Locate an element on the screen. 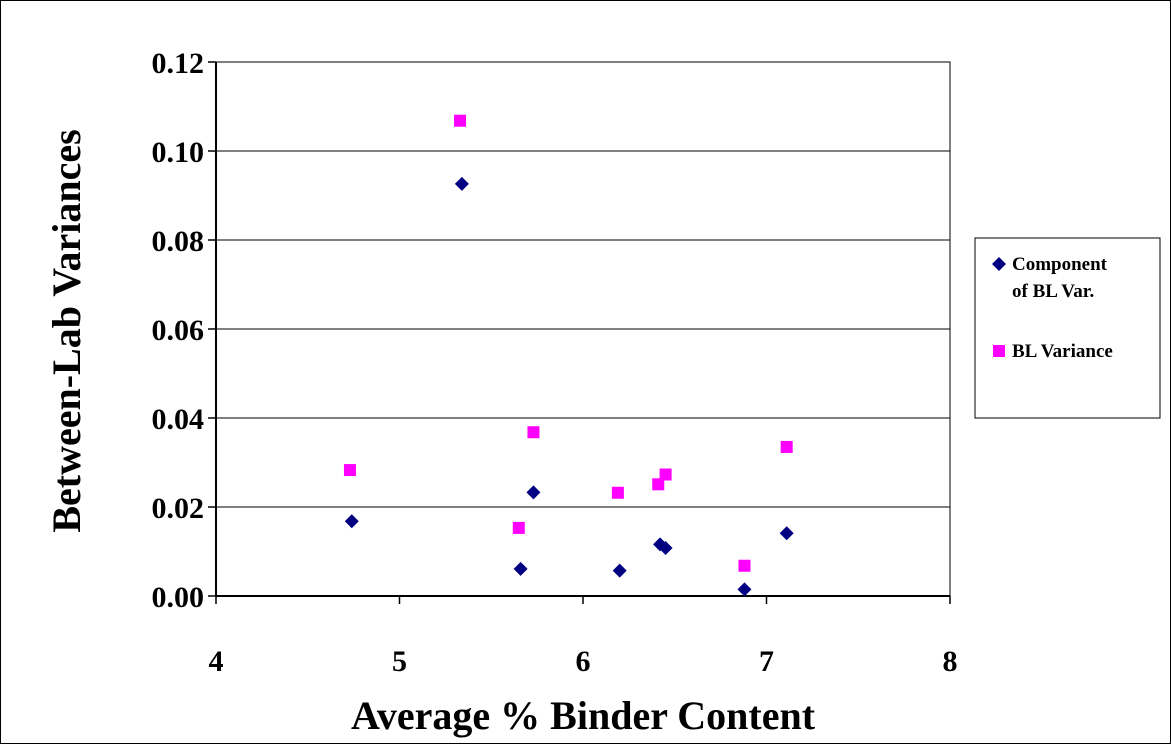  legend-label: BL Variance is located at coordinates (1062, 351).